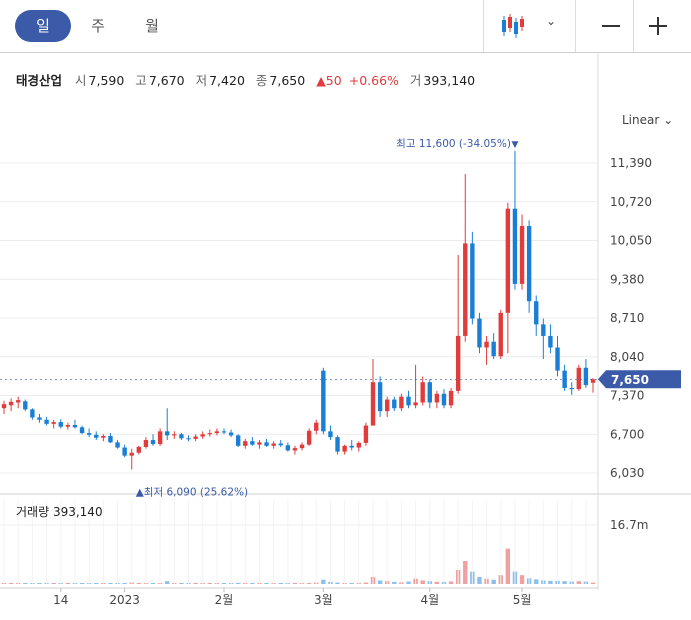 The width and height of the screenshot is (691, 620). Describe the element at coordinates (658, 26) in the screenshot. I see `zoom-in-icon-stem` at that location.